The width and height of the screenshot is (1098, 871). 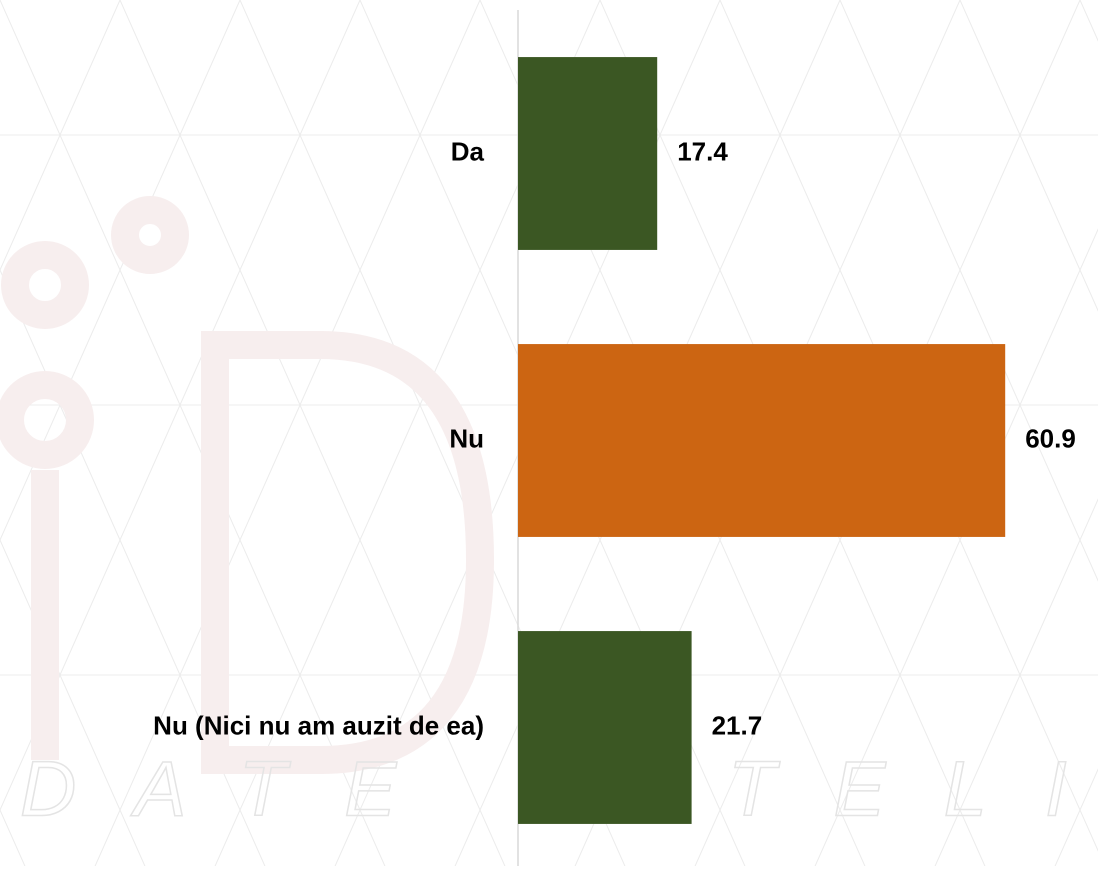 What do you see at coordinates (1050, 438) in the screenshot?
I see `value-label: 60.9` at bounding box center [1050, 438].